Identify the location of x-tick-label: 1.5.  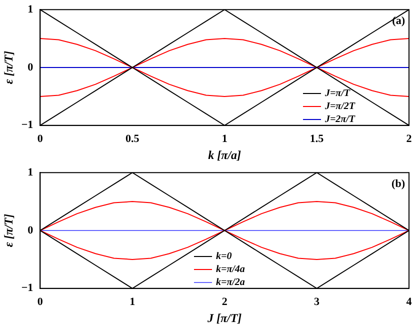
(317, 138).